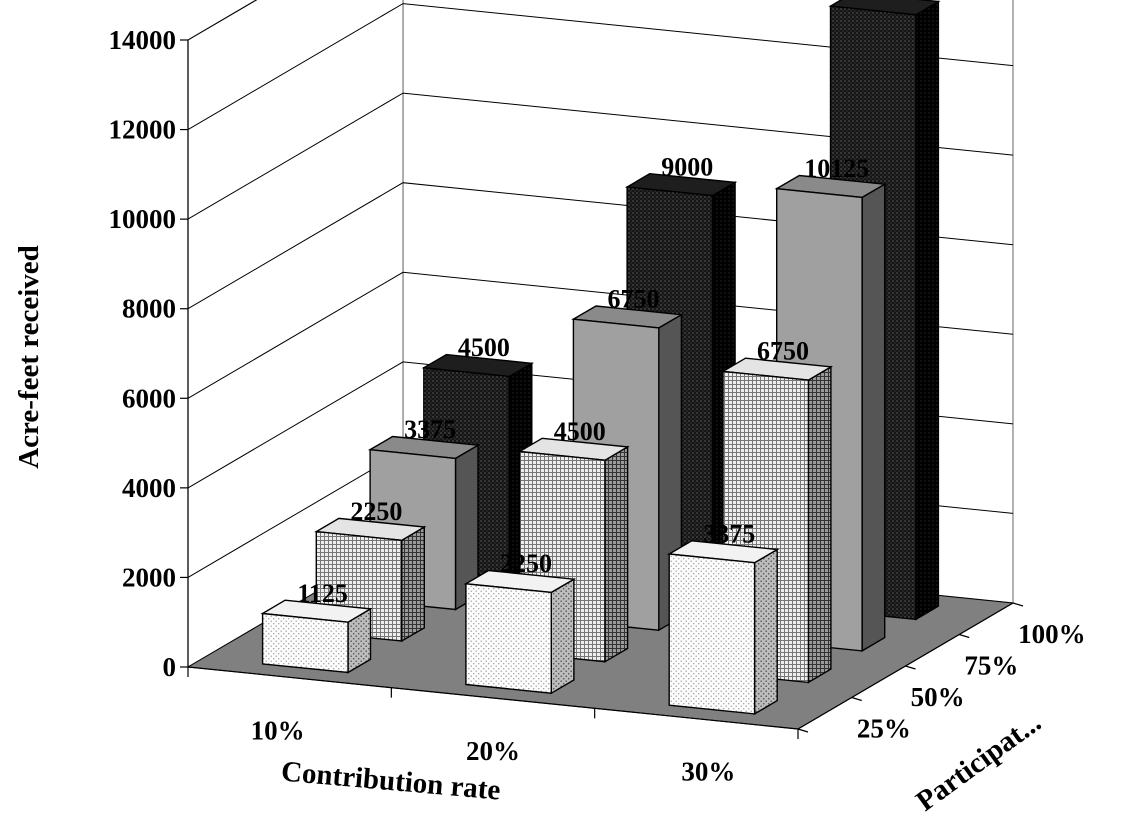 This screenshot has height=822, width=1139. Describe the element at coordinates (708, 772) in the screenshot. I see `x-tick-label: 30%` at that location.